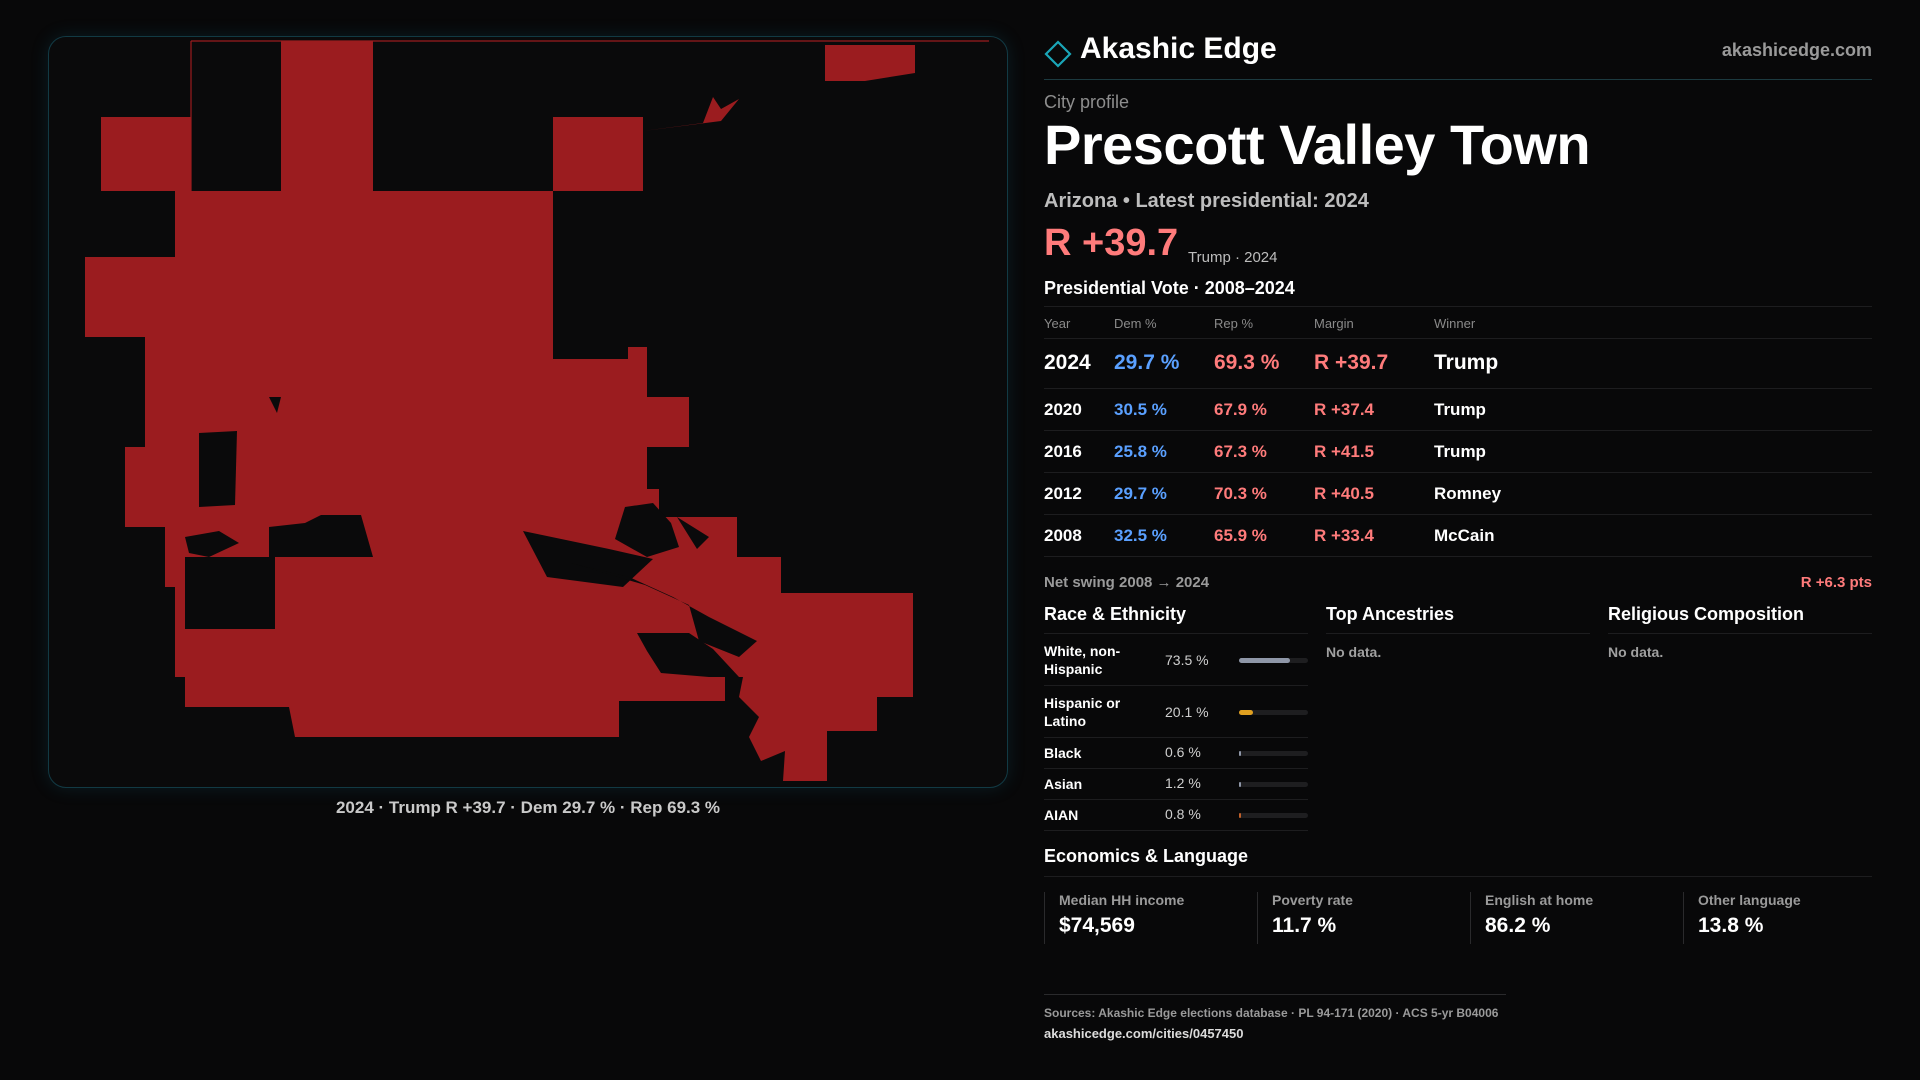  What do you see at coordinates (1187, 660) in the screenshot?
I see `race-value: 73.5 %` at bounding box center [1187, 660].